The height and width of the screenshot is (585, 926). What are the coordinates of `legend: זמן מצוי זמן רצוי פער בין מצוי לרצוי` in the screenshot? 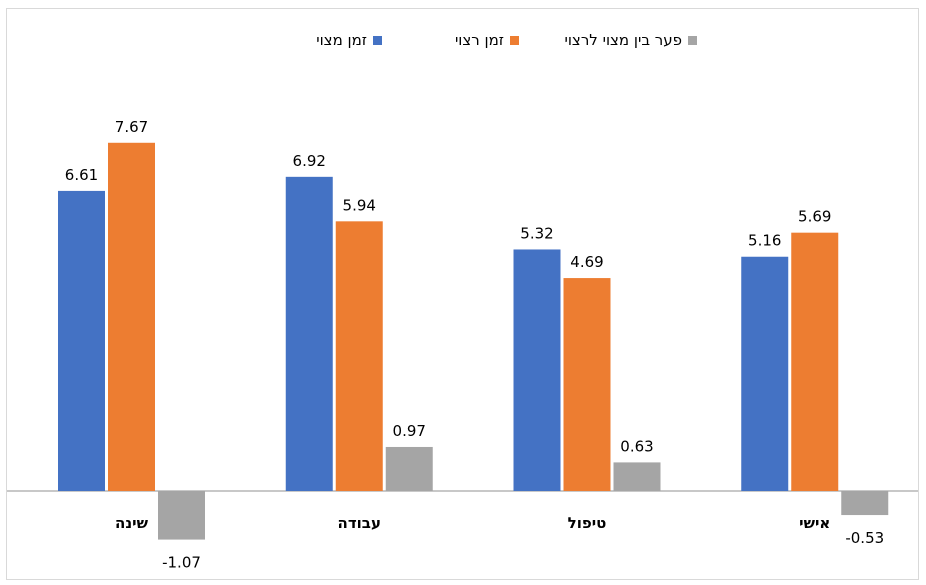 It's located at (506, 40).